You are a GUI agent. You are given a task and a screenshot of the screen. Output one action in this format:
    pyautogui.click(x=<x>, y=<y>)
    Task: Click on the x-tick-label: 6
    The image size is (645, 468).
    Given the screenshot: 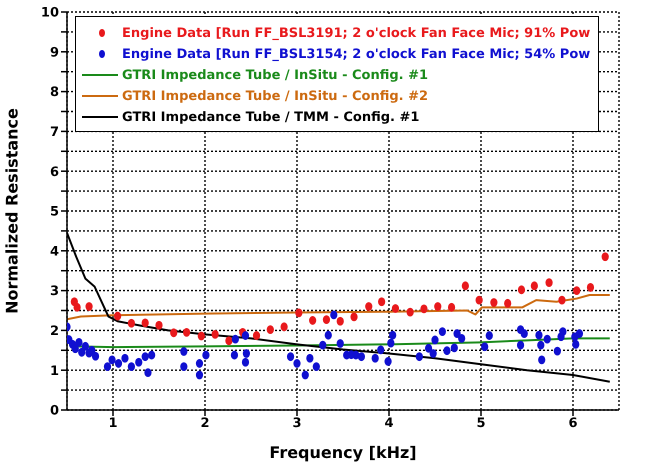 What is the action you would take?
    pyautogui.click(x=573, y=424)
    